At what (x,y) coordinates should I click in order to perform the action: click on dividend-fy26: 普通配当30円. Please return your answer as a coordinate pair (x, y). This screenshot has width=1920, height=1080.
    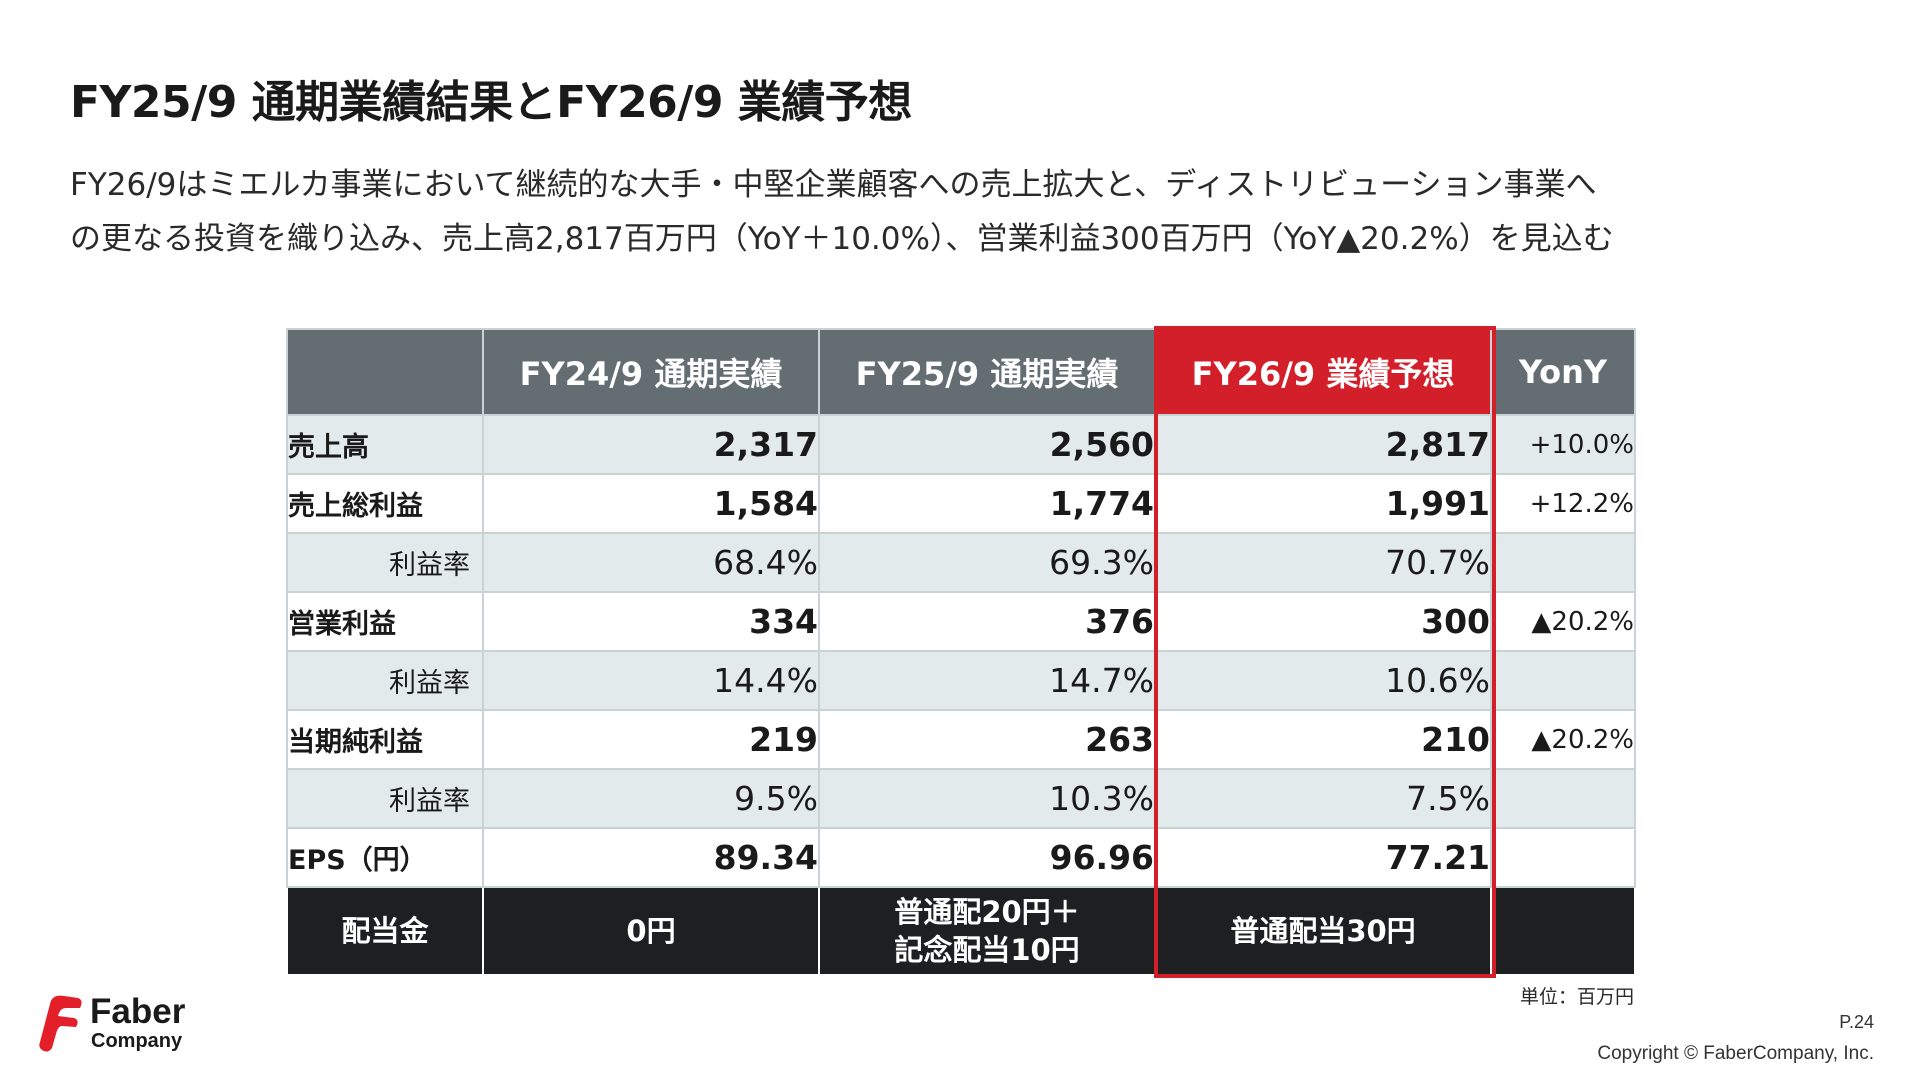
    Looking at the image, I should click on (1323, 931).